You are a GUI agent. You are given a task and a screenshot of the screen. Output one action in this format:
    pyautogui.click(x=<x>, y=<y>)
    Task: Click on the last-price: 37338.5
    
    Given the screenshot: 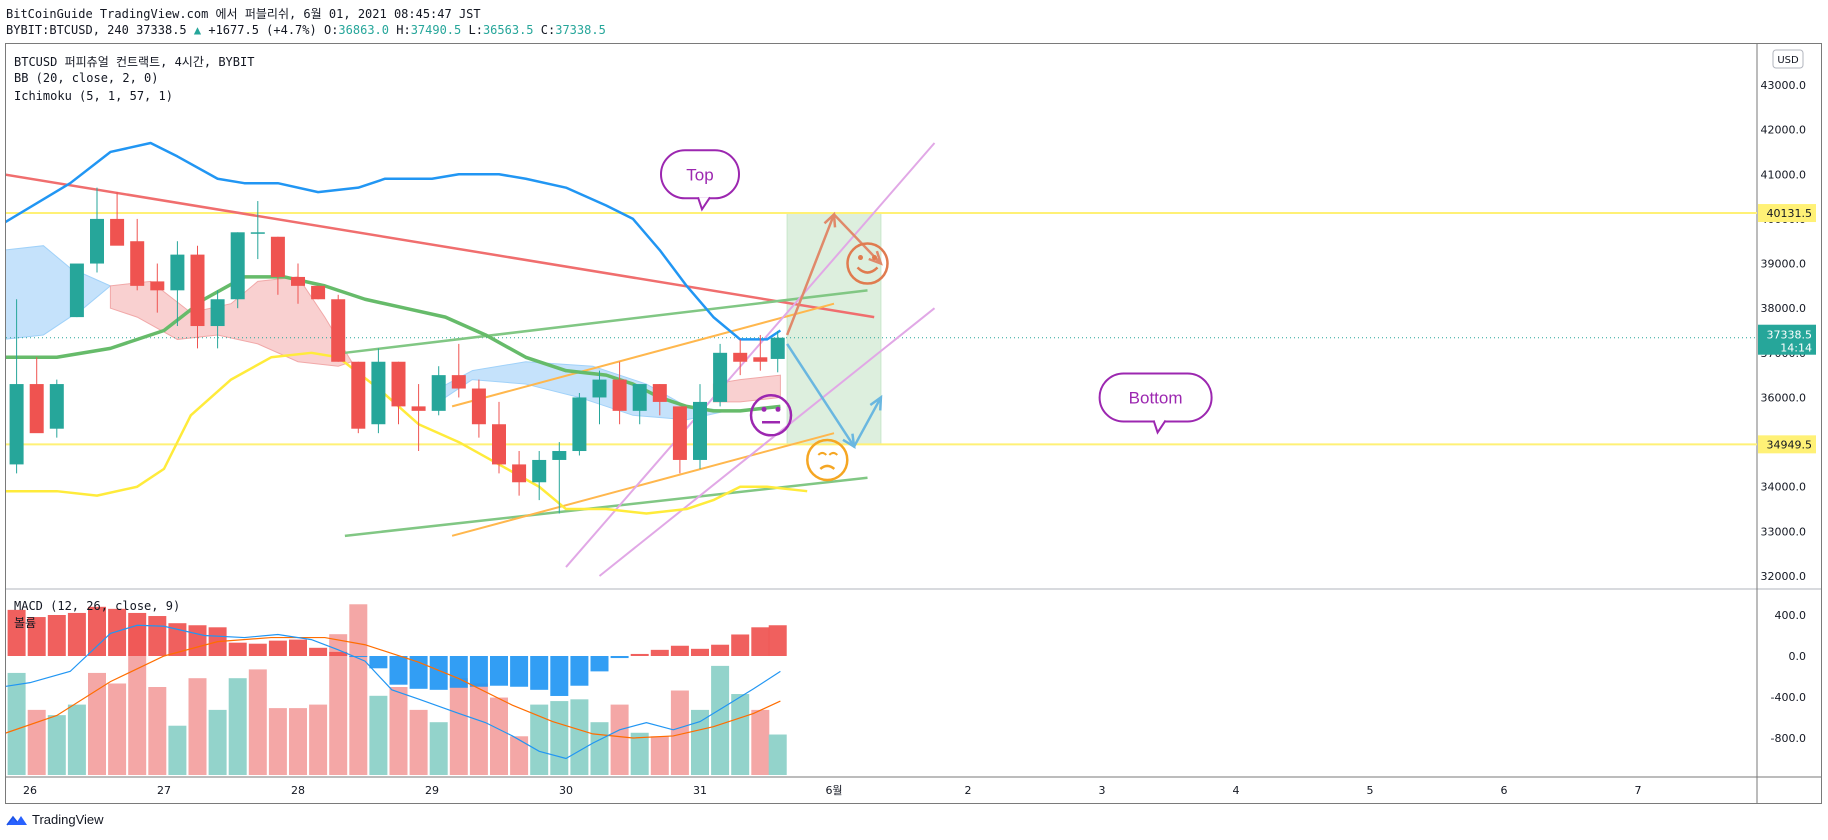 What is the action you would take?
    pyautogui.click(x=161, y=30)
    